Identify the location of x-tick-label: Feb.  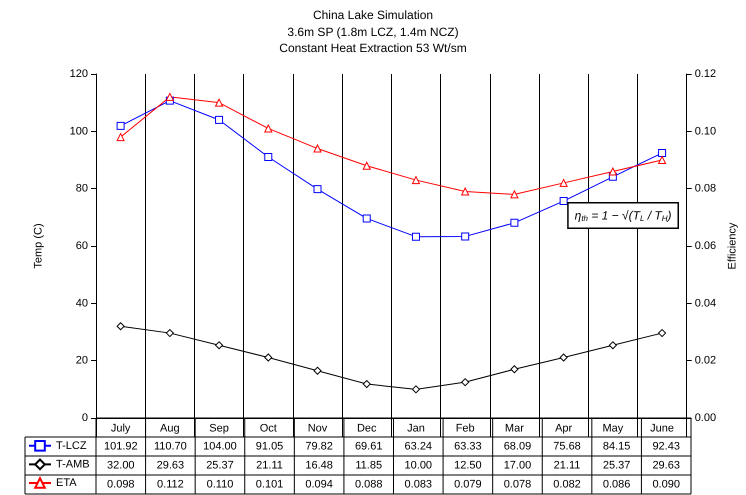
(465, 428).